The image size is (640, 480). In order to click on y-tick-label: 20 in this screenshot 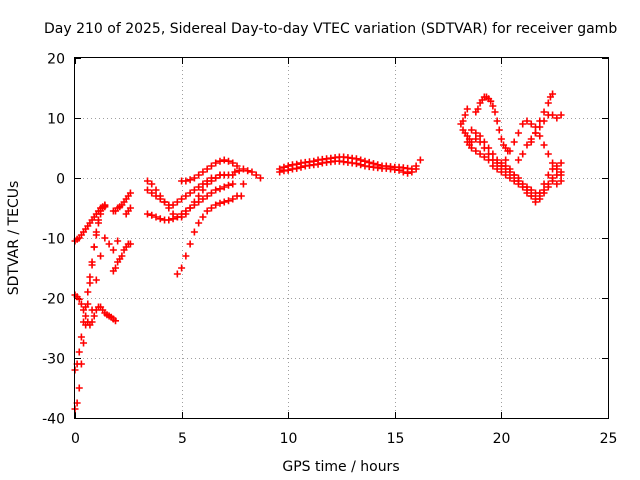, I will do `click(56, 60)`.